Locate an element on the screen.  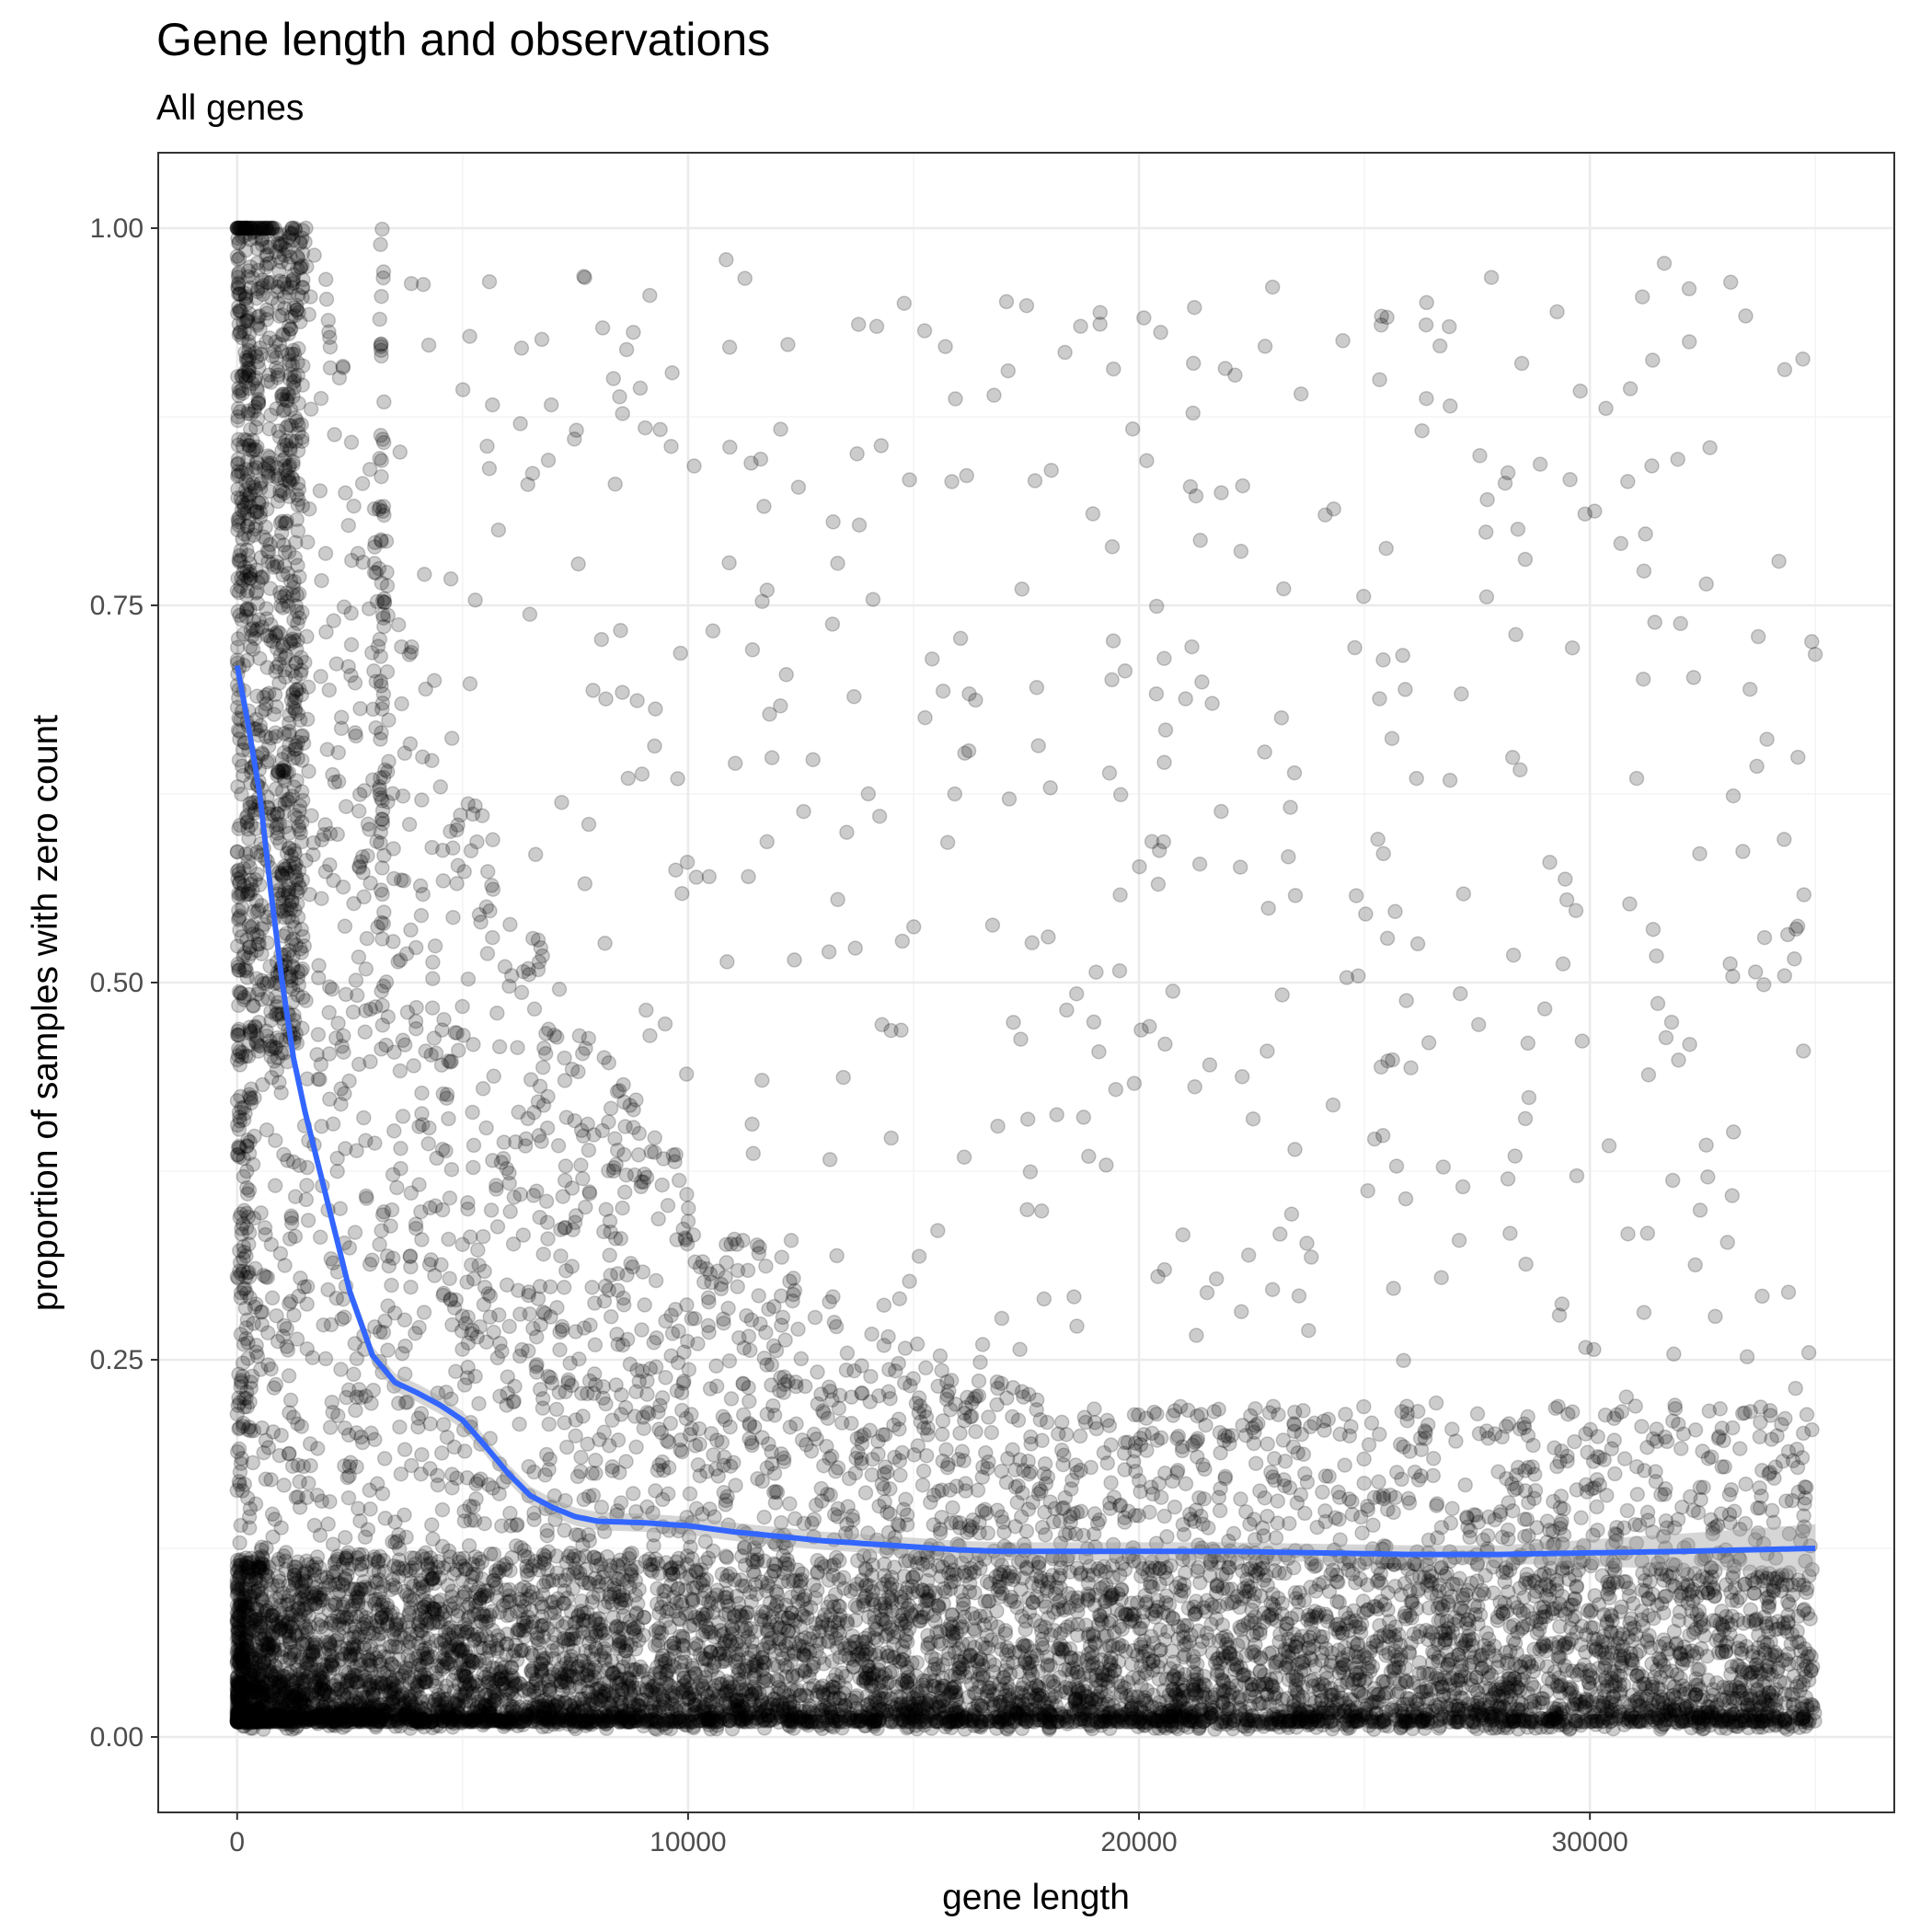
chart-title: Gene length and observations is located at coordinates (463, 39).